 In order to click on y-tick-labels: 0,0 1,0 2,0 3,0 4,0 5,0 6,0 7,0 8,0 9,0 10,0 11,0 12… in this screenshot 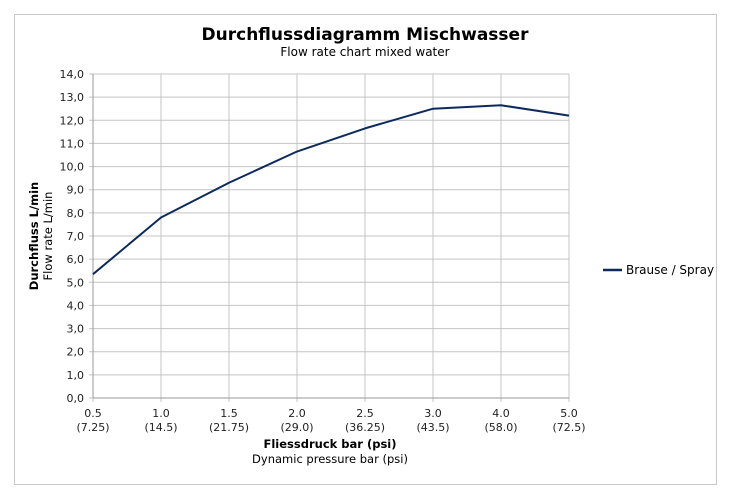, I will do `click(72, 236)`.